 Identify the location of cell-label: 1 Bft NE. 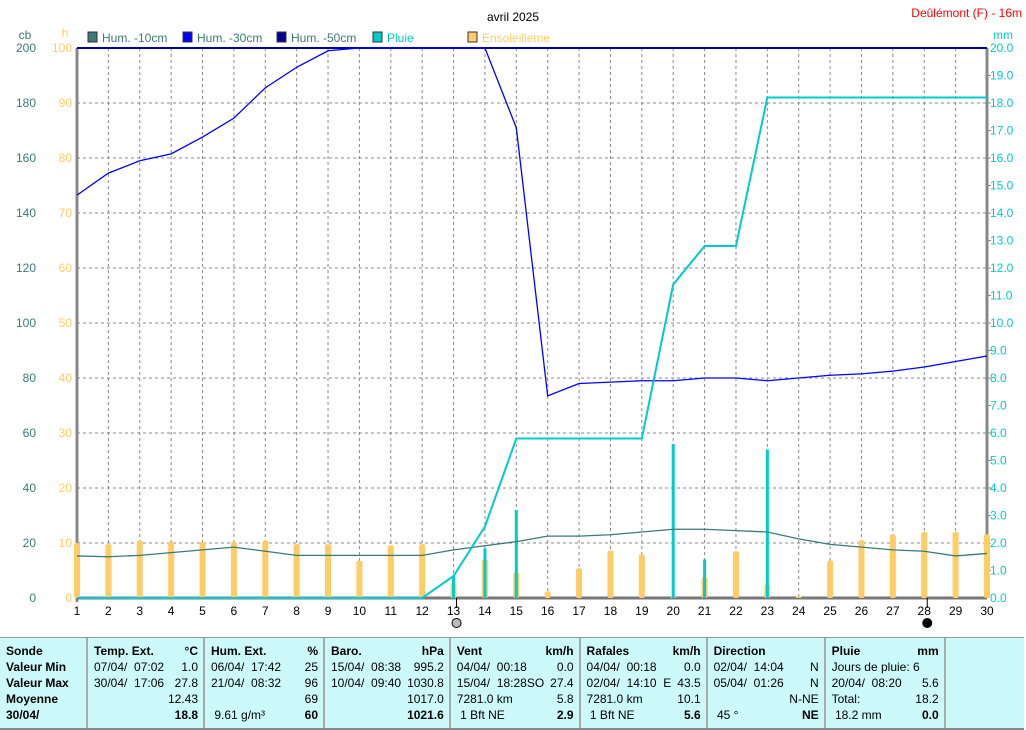
(610, 715).